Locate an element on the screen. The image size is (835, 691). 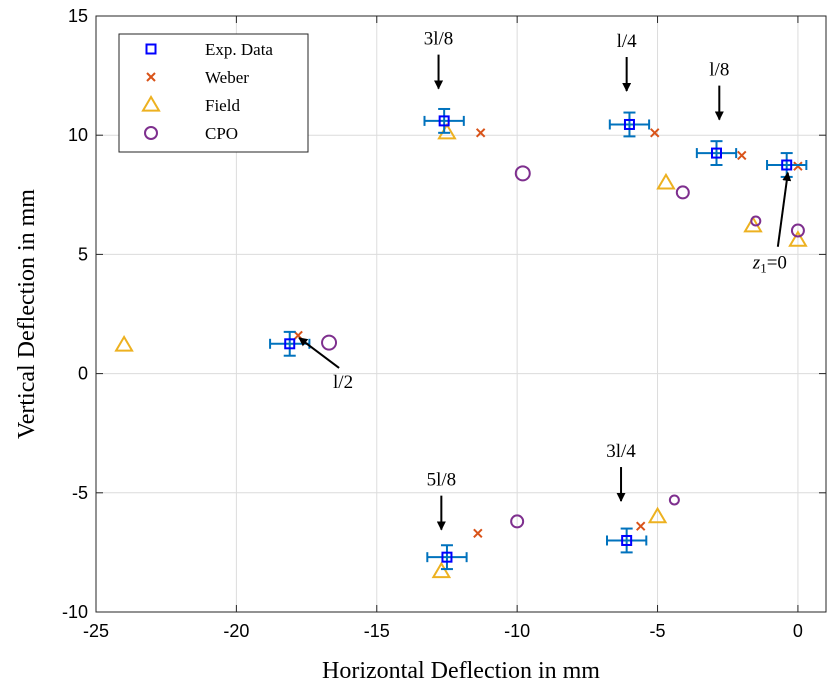
annotation: 5l/8 is located at coordinates (442, 500).